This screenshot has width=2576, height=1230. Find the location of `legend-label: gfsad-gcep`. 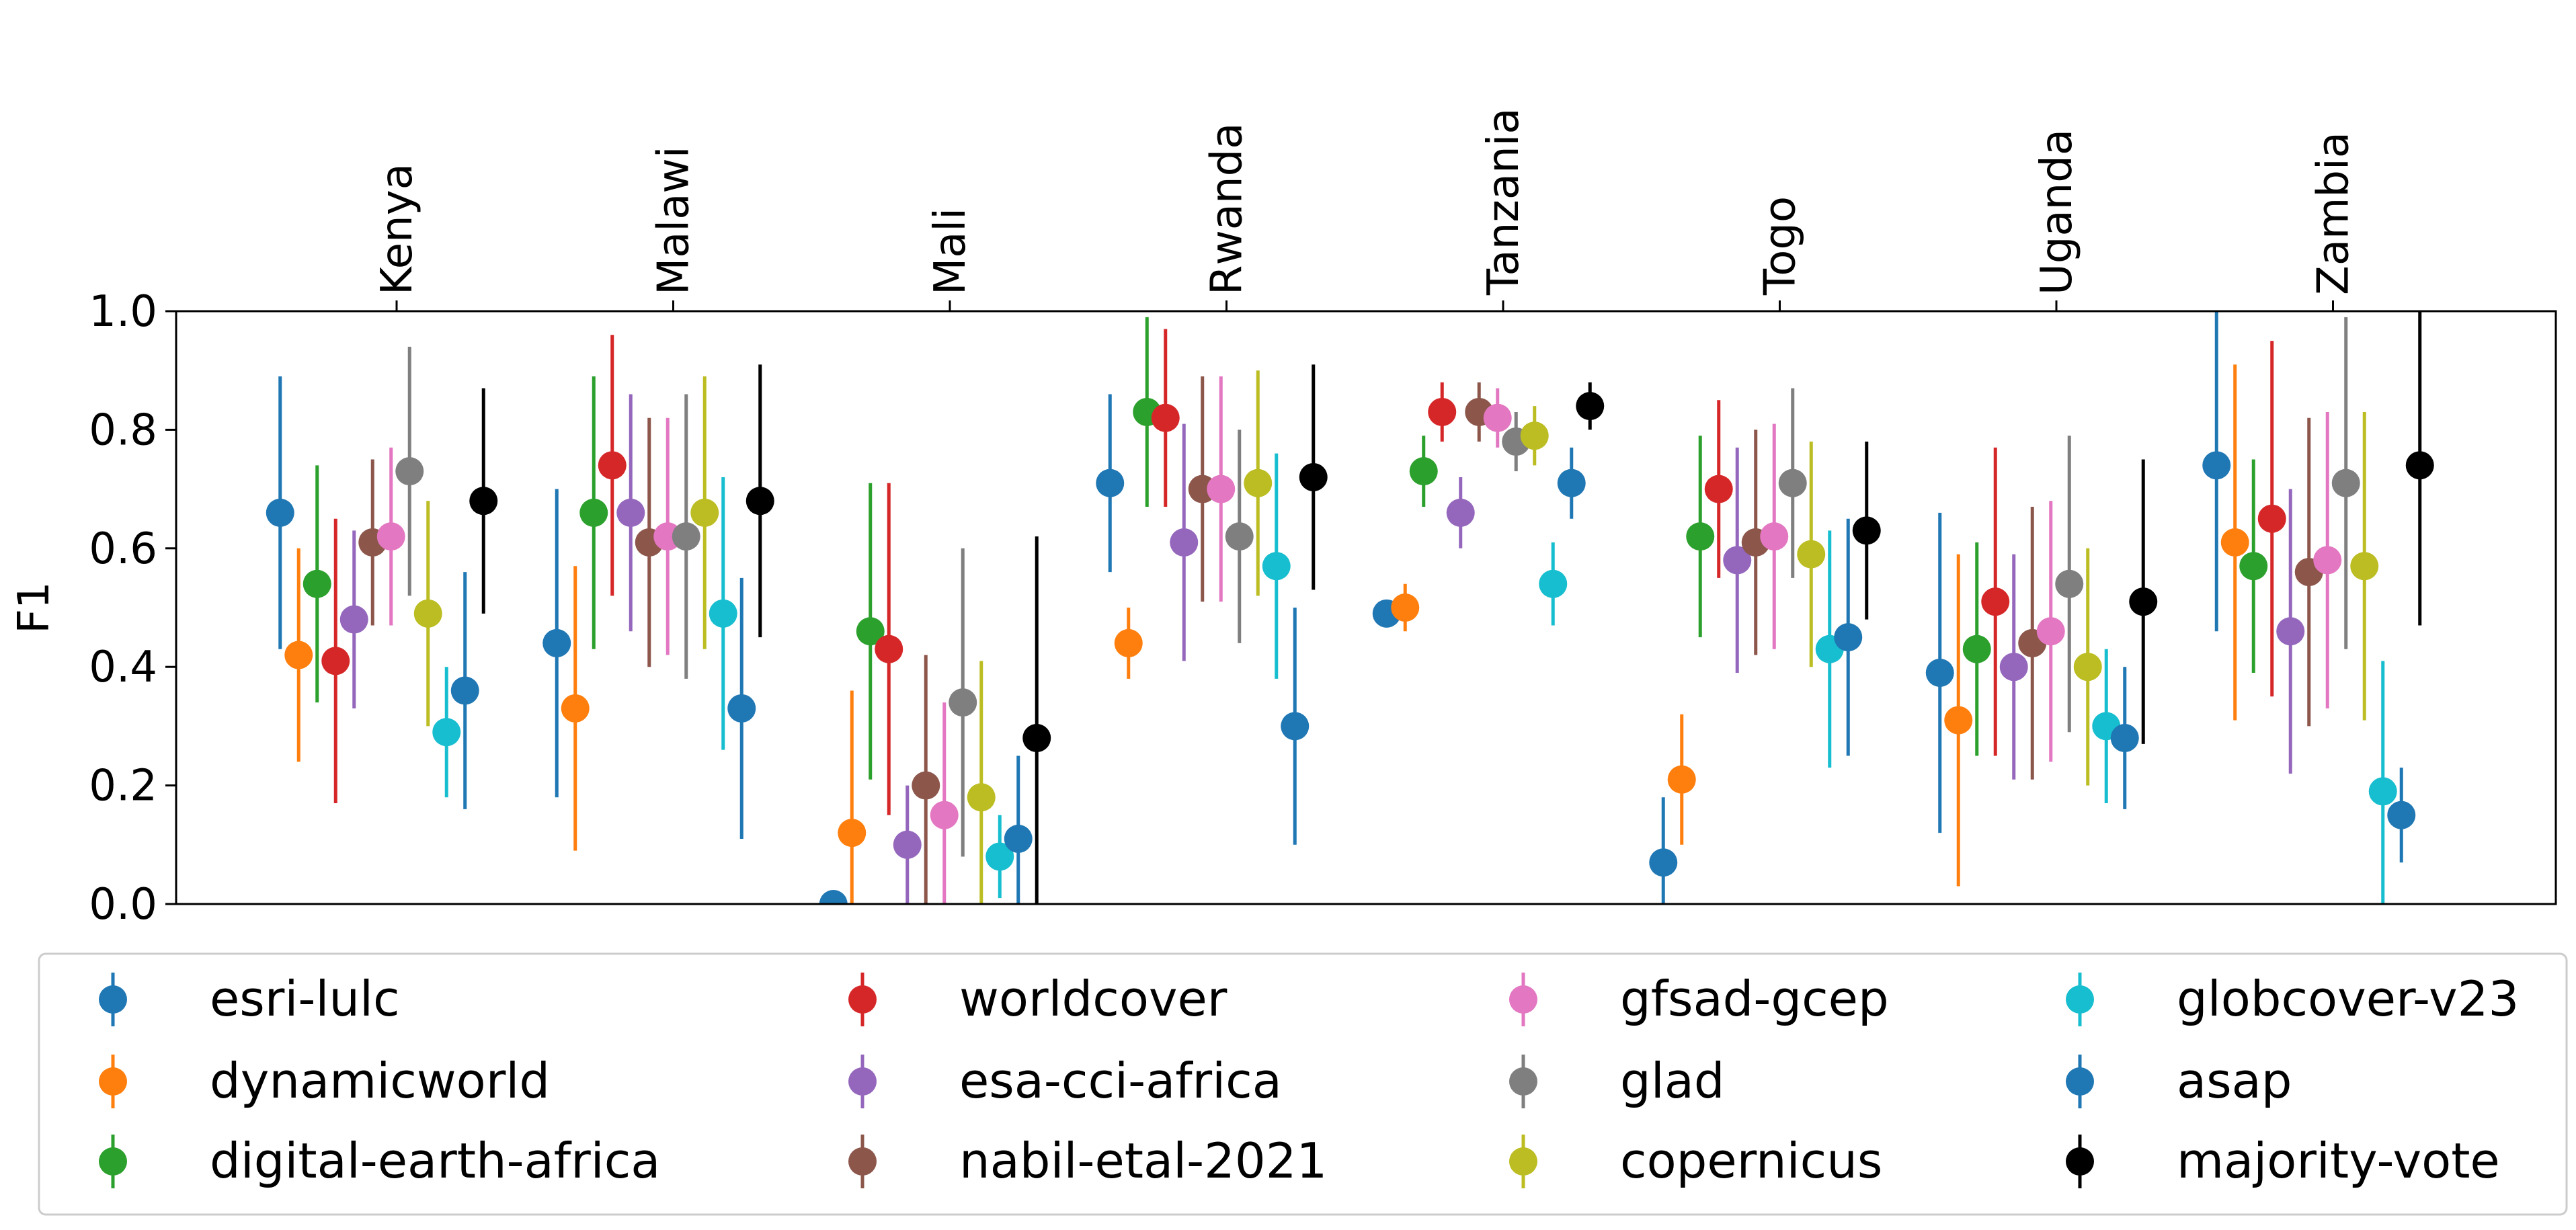

legend-label: gfsad-gcep is located at coordinates (1754, 999).